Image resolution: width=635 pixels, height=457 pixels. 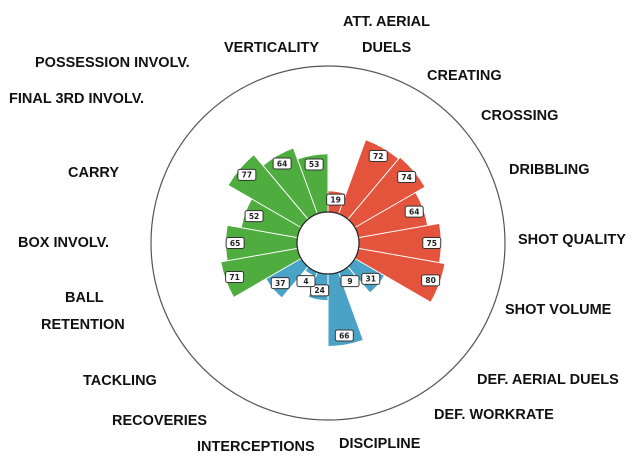 I want to click on value-label-def-aerial-duels: 31, so click(x=371, y=278).